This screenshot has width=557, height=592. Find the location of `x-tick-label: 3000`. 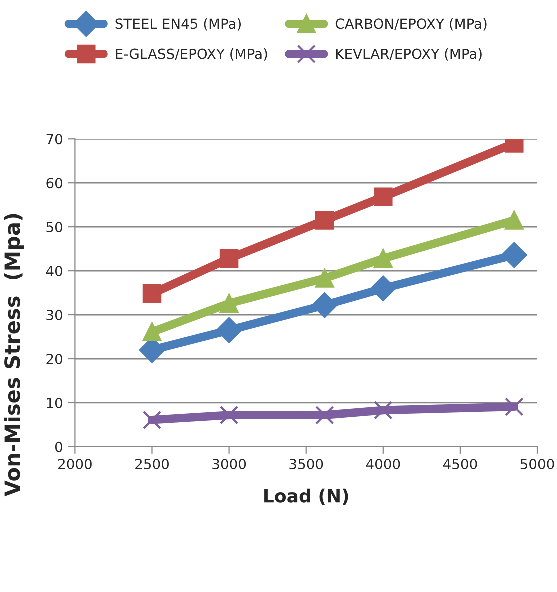

x-tick-label: 3000 is located at coordinates (229, 464).